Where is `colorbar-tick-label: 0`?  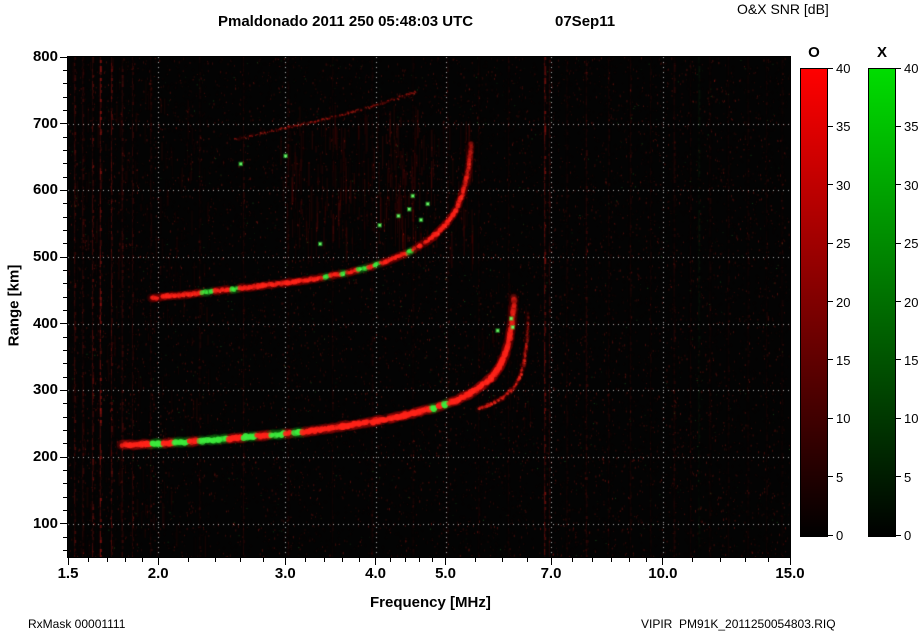
colorbar-tick-label: 0 is located at coordinates (908, 535).